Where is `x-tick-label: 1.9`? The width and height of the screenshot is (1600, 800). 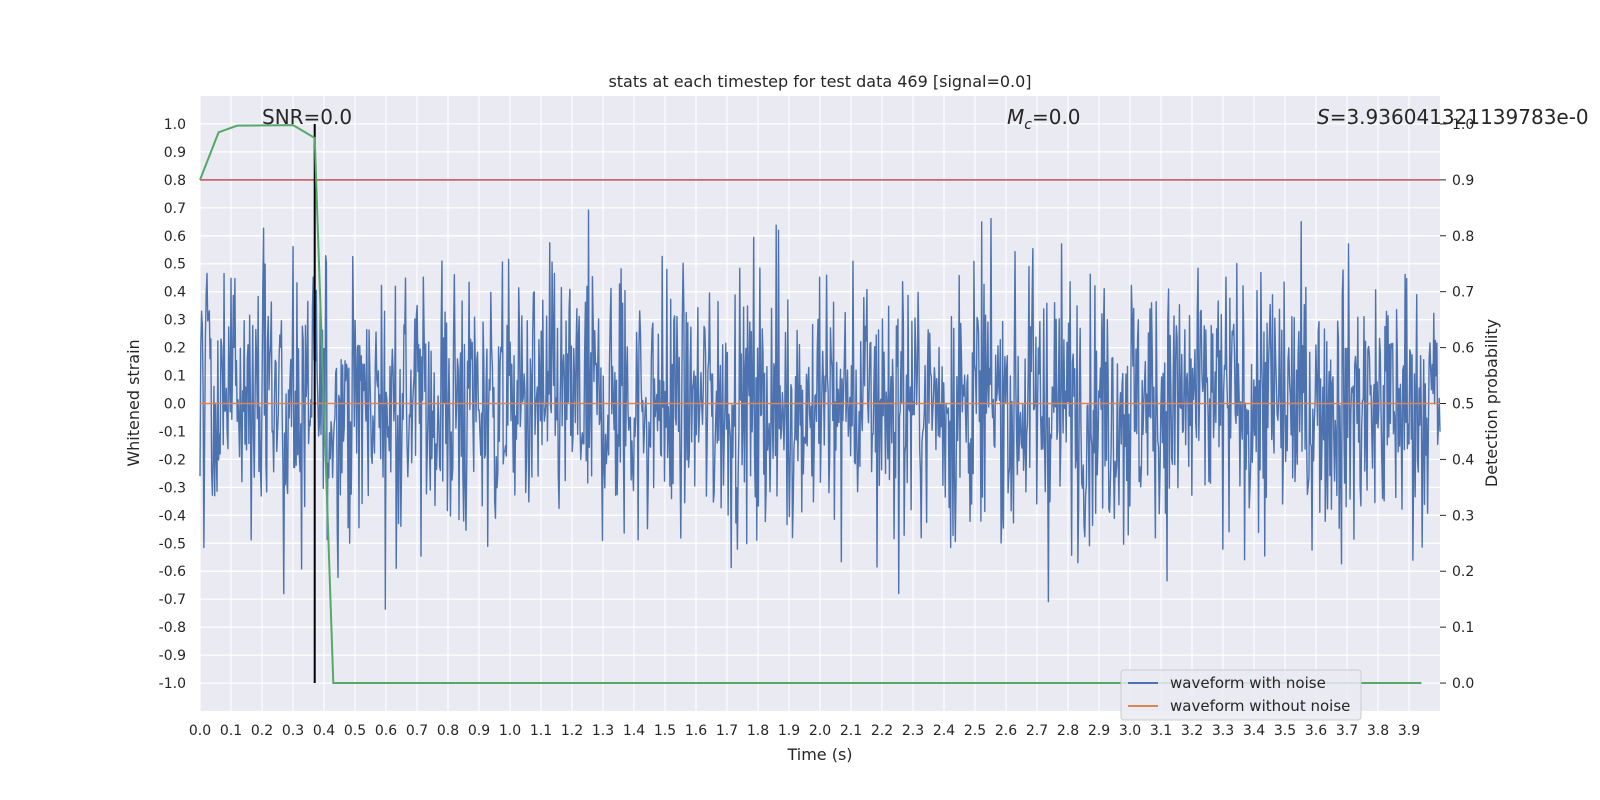 x-tick-label: 1.9 is located at coordinates (789, 731).